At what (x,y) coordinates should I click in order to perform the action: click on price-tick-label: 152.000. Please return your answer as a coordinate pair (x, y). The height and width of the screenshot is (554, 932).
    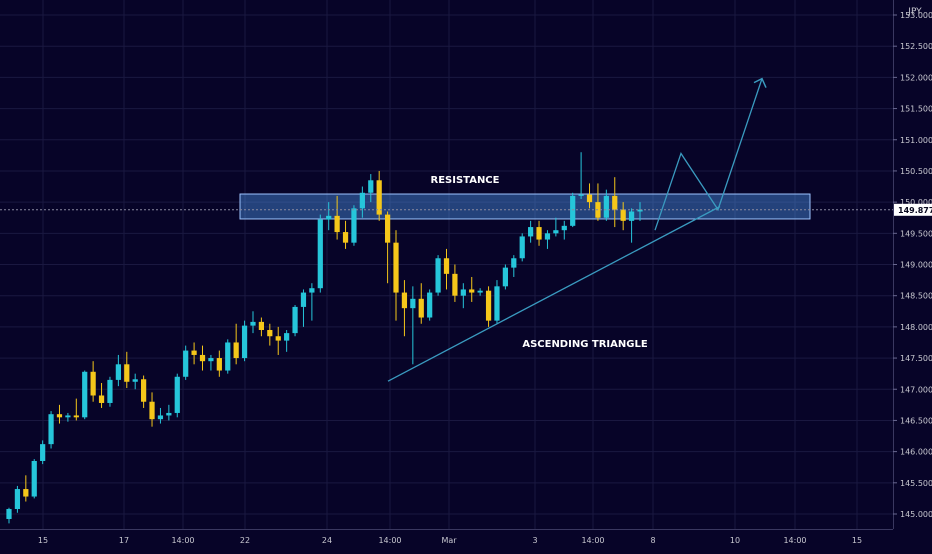
    Looking at the image, I should click on (916, 77).